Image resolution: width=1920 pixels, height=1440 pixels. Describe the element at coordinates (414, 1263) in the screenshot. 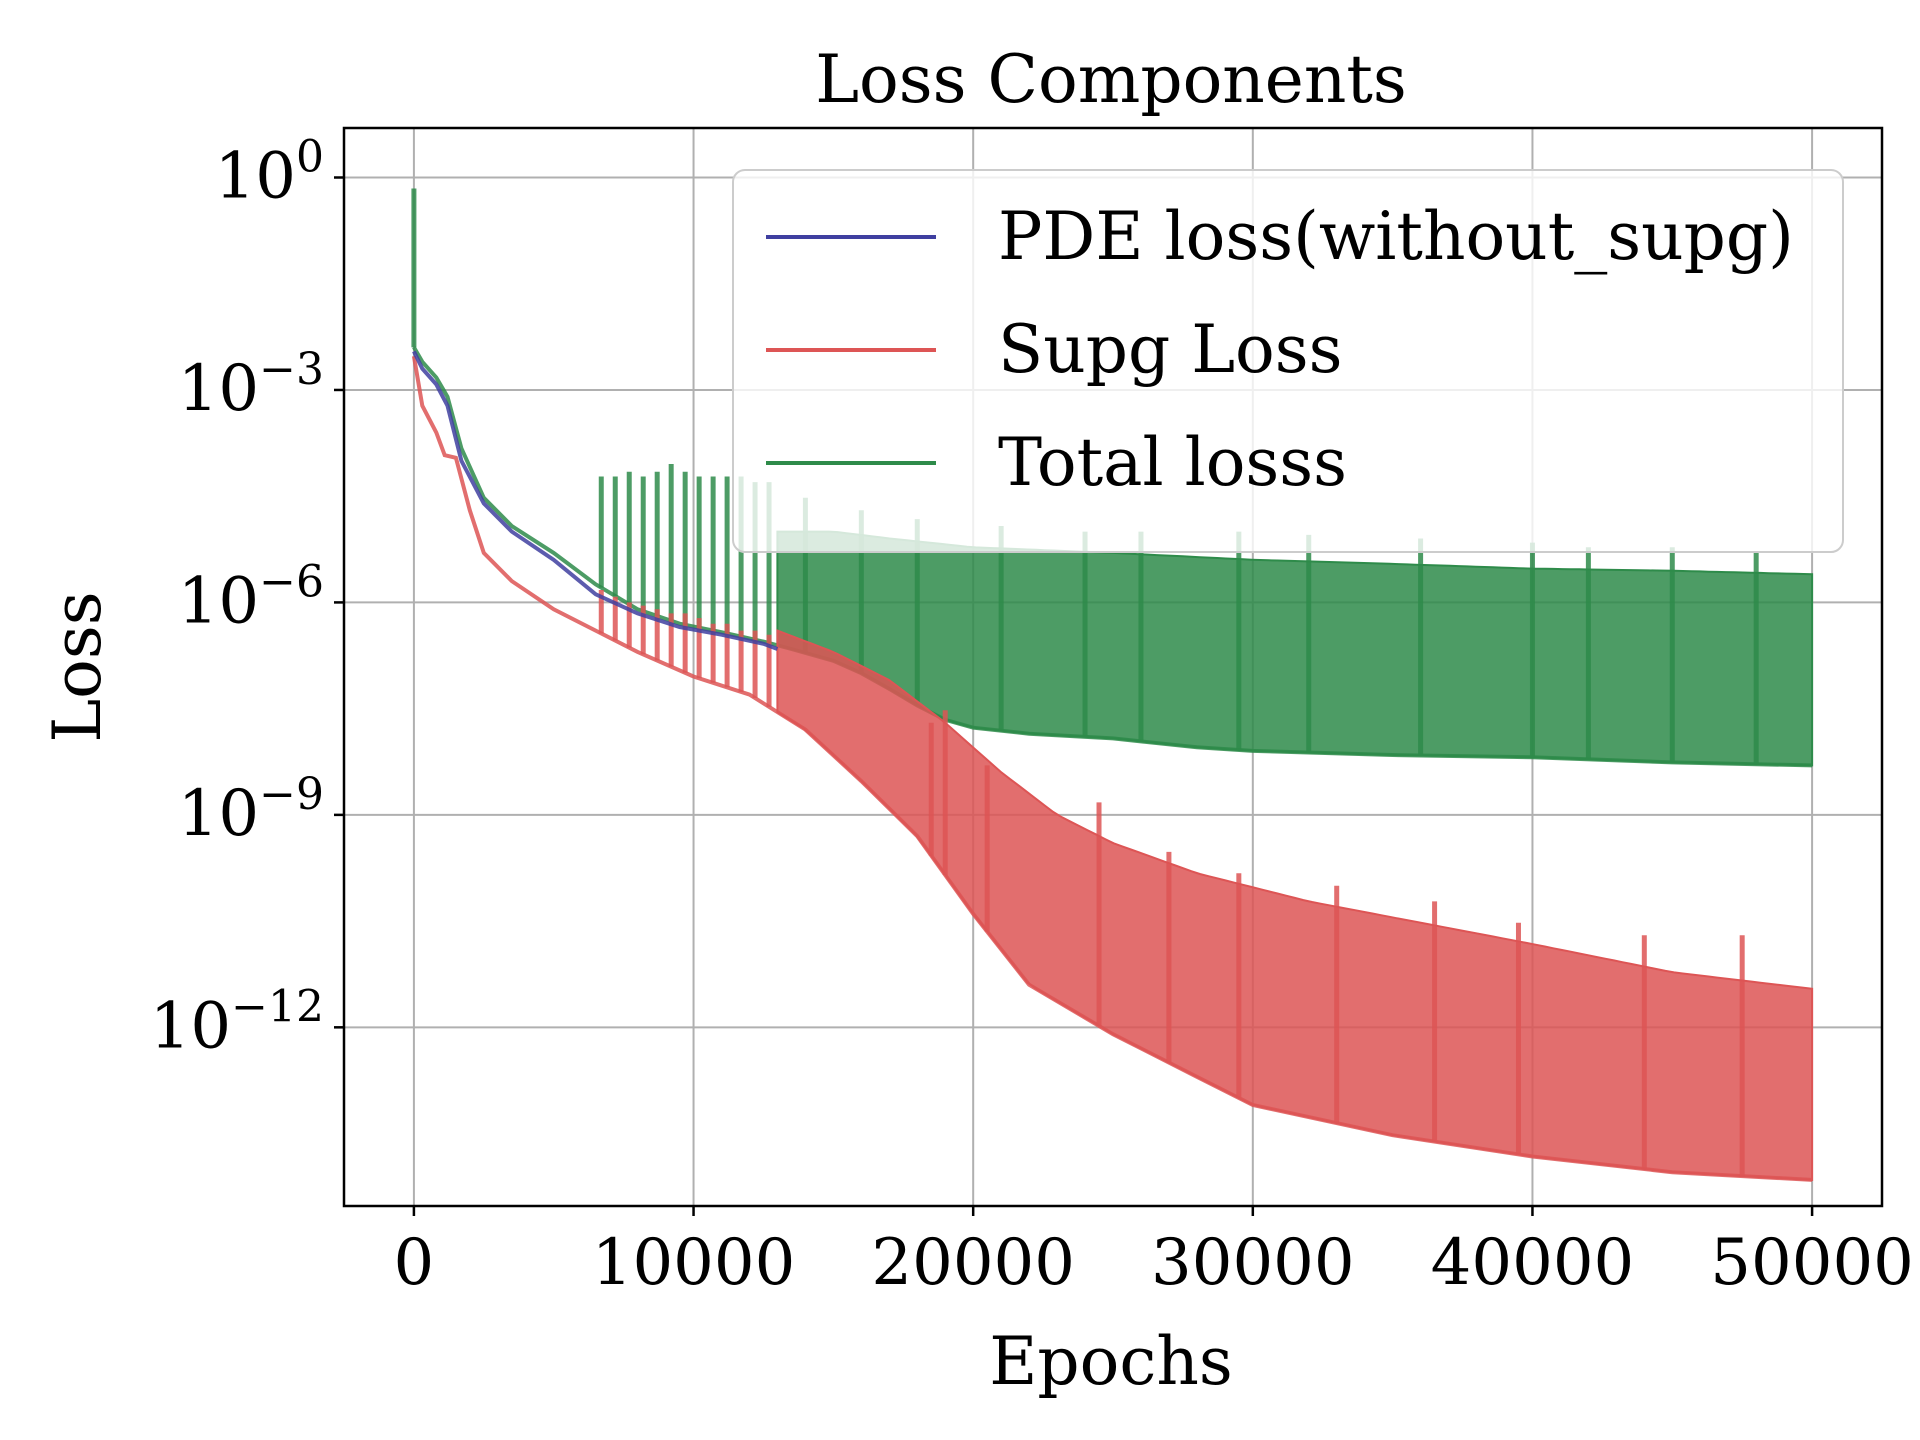

I see `x-tick-label: 0` at that location.